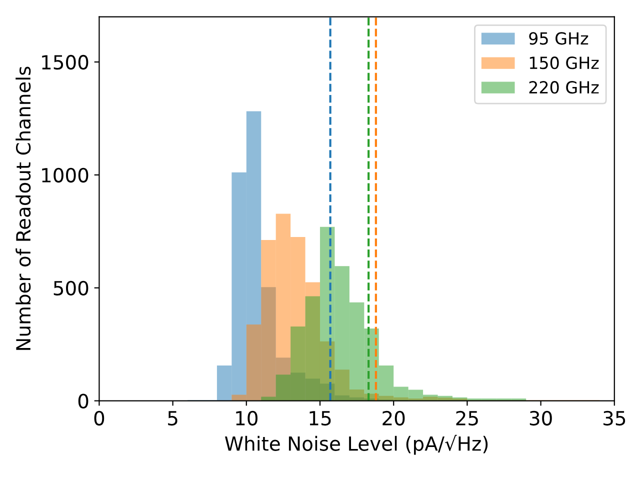 The width and height of the screenshot is (640, 480). Describe the element at coordinates (247, 418) in the screenshot. I see `x-tick-label: 10` at that location.